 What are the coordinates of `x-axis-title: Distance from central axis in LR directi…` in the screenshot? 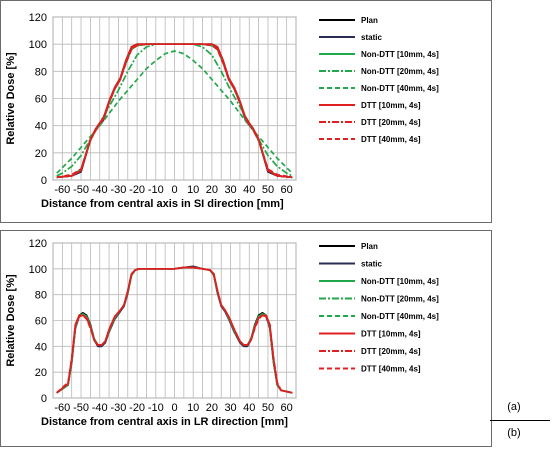 It's located at (164, 422).